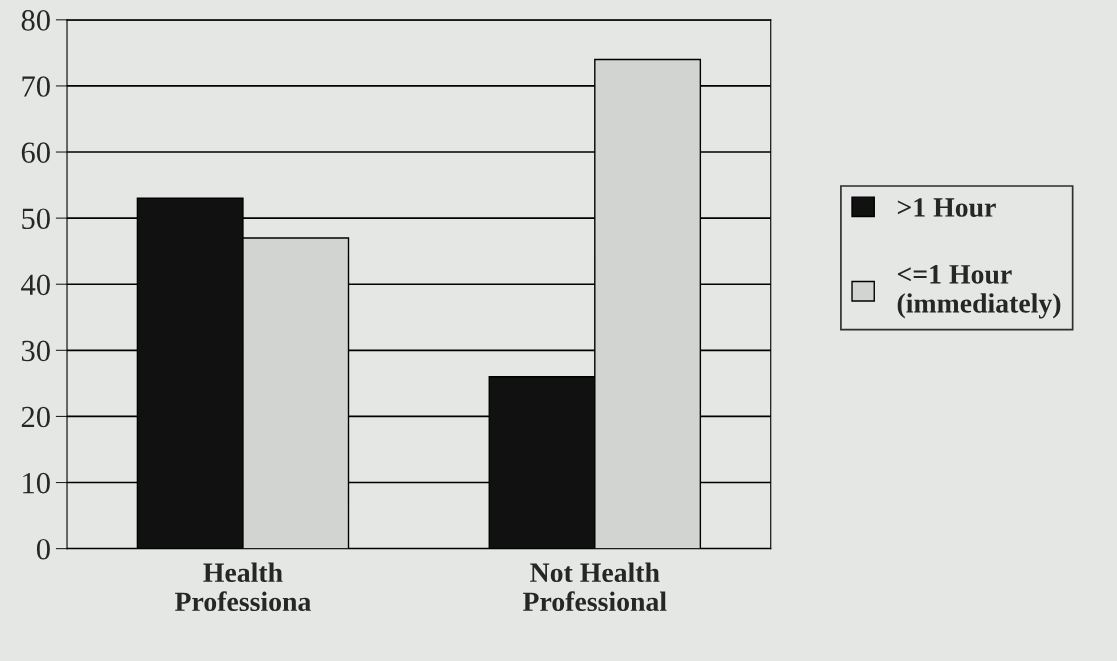 Image resolution: width=1117 pixels, height=661 pixels. Describe the element at coordinates (35, 285) in the screenshot. I see `y-tick-label: 40` at that location.